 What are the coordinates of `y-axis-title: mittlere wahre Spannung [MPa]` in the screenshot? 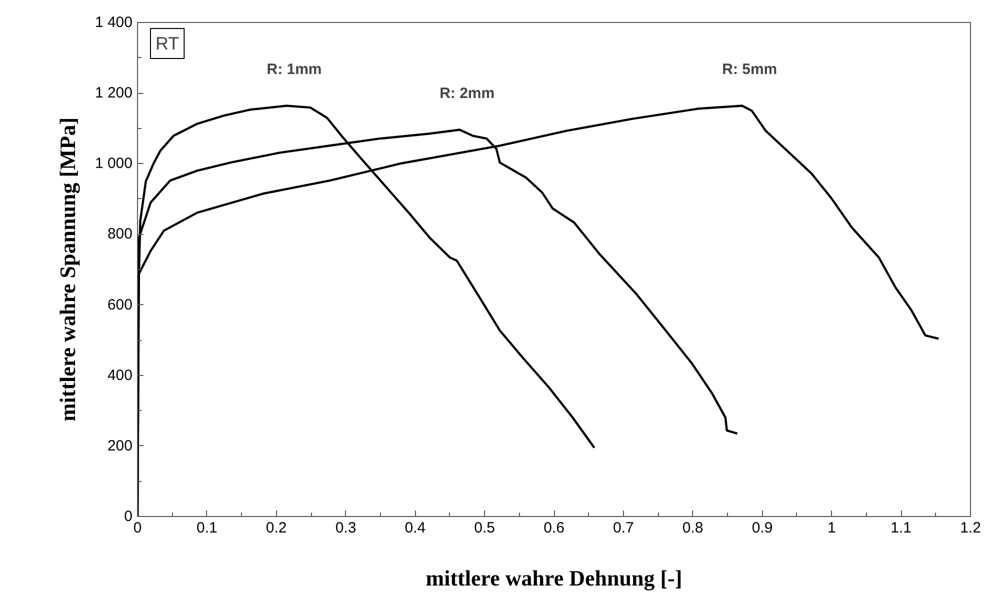 It's located at (67, 269).